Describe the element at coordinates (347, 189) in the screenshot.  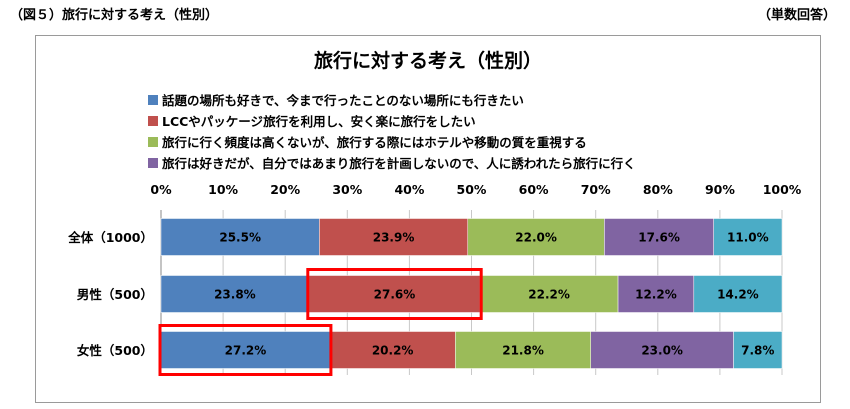
I see `x-tick-label: 30%` at that location.